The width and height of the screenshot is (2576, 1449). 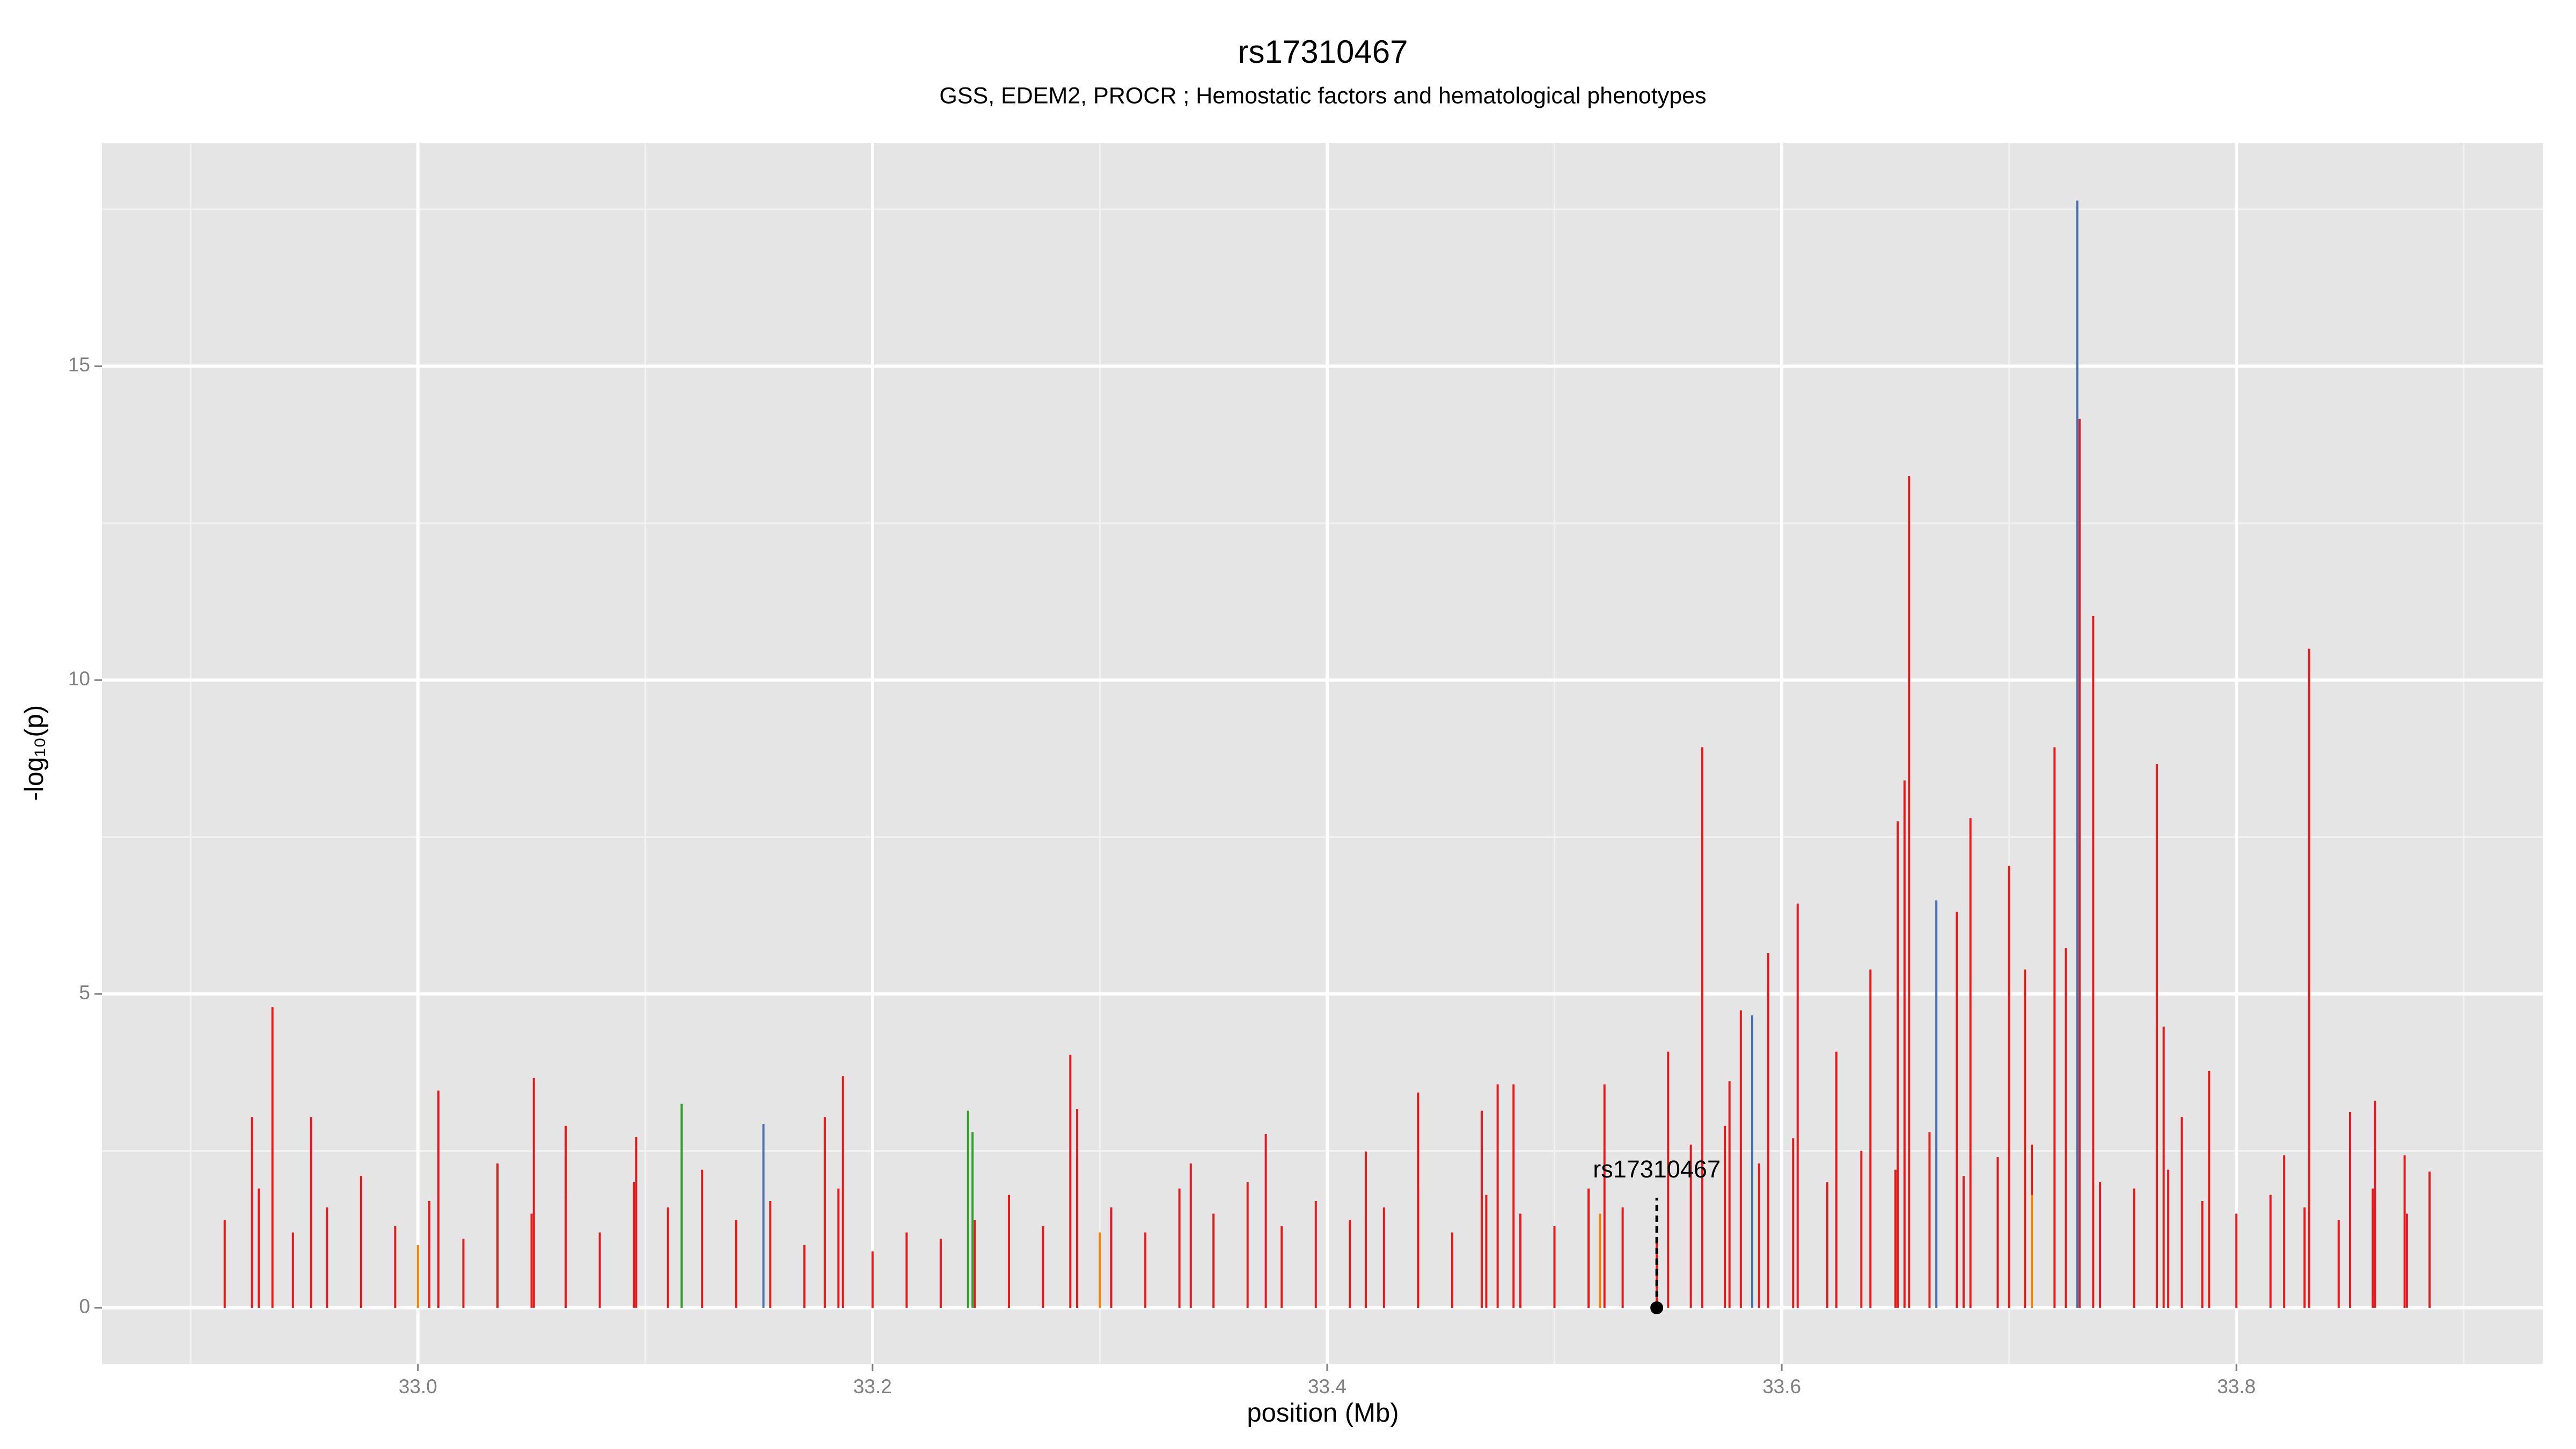 What do you see at coordinates (872, 1386) in the screenshot?
I see `x-tick-label: 33.2` at bounding box center [872, 1386].